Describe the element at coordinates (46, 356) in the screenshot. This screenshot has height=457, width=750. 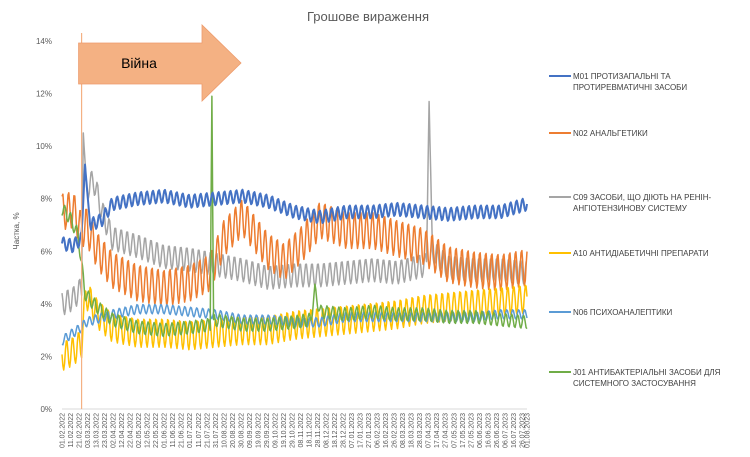
I see `y-tick-label: 2%` at that location.